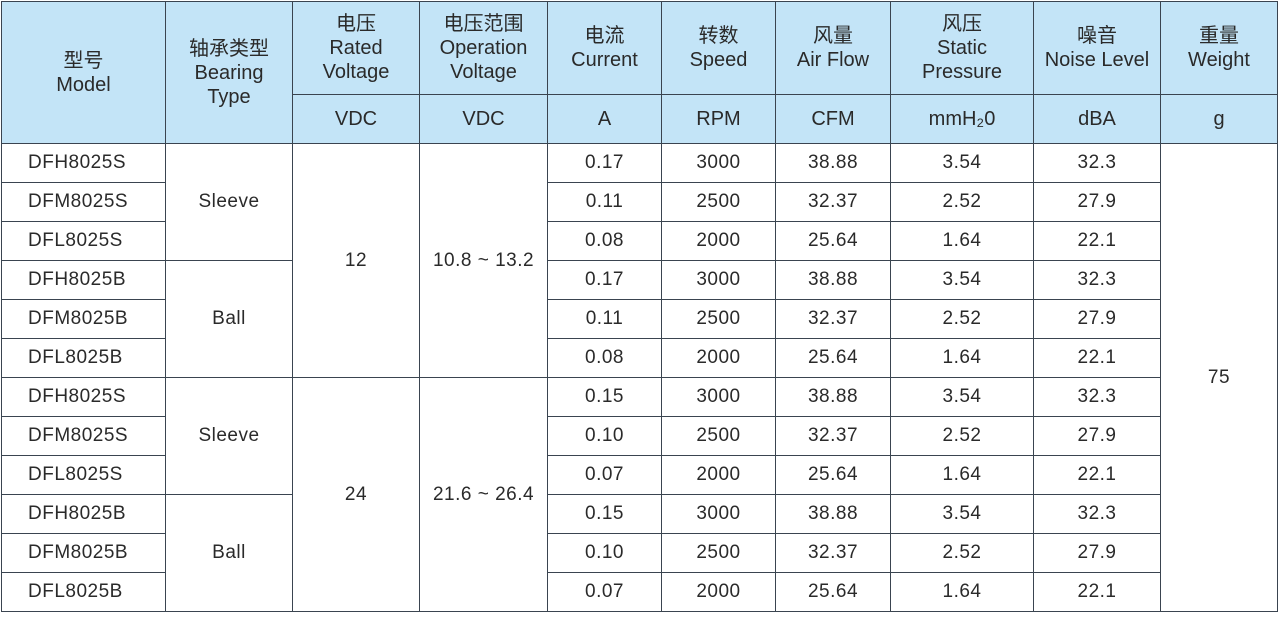 This screenshot has height=619, width=1279. I want to click on value-cell: 2000, so click(718, 592).